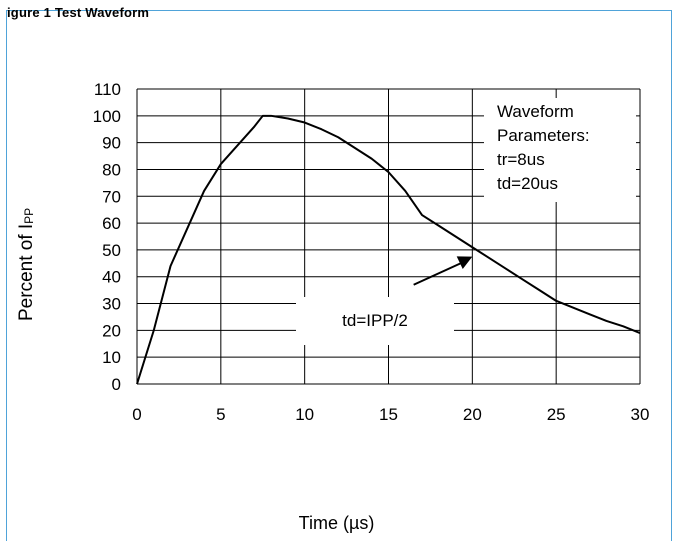  Describe the element at coordinates (111, 223) in the screenshot. I see `y-tick-label: 60` at that location.